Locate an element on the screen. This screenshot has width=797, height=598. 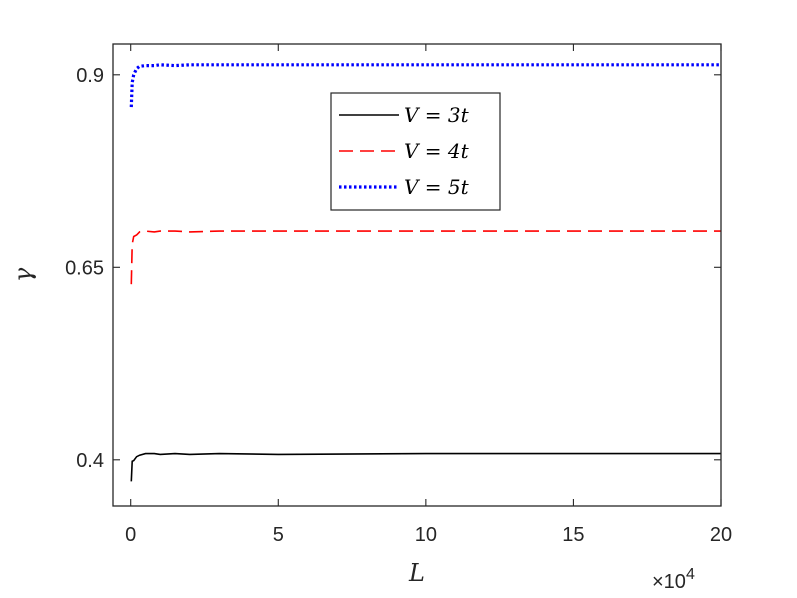
x-tick-label: 15 is located at coordinates (573, 535).